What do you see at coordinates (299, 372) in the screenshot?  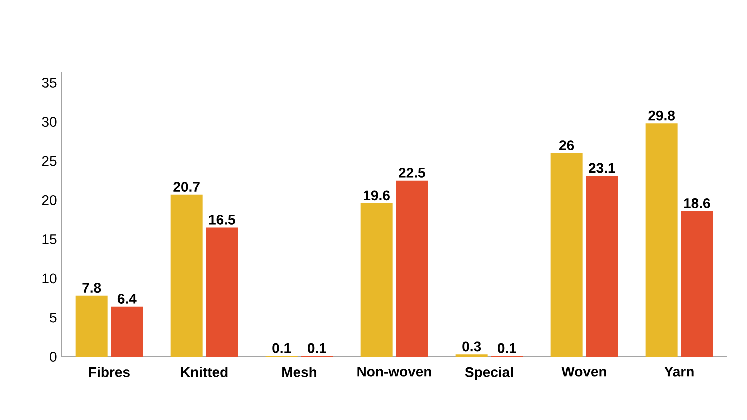 I see `x-tick-label: Mesh` at bounding box center [299, 372].